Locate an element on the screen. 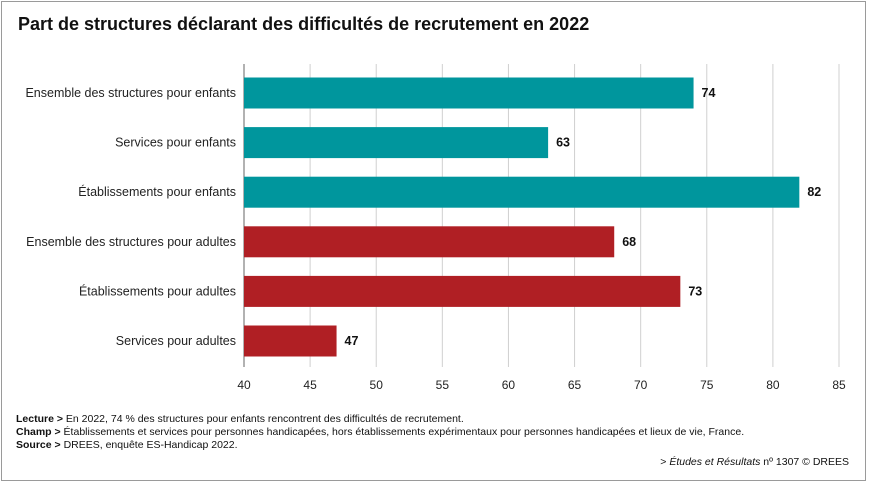  x-tick-label: 80 is located at coordinates (773, 385).